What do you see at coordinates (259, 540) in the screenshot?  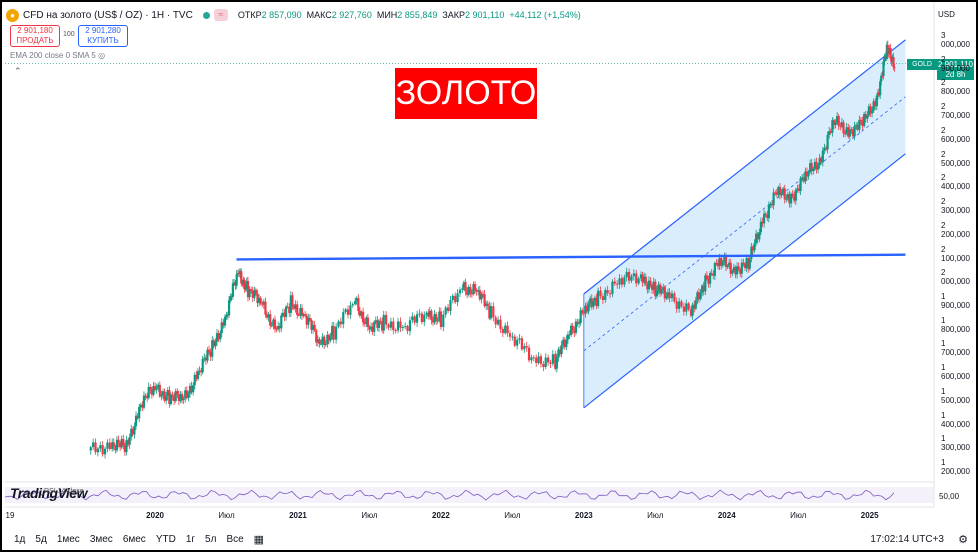 I see `calendar-icon: ▦` at bounding box center [259, 540].